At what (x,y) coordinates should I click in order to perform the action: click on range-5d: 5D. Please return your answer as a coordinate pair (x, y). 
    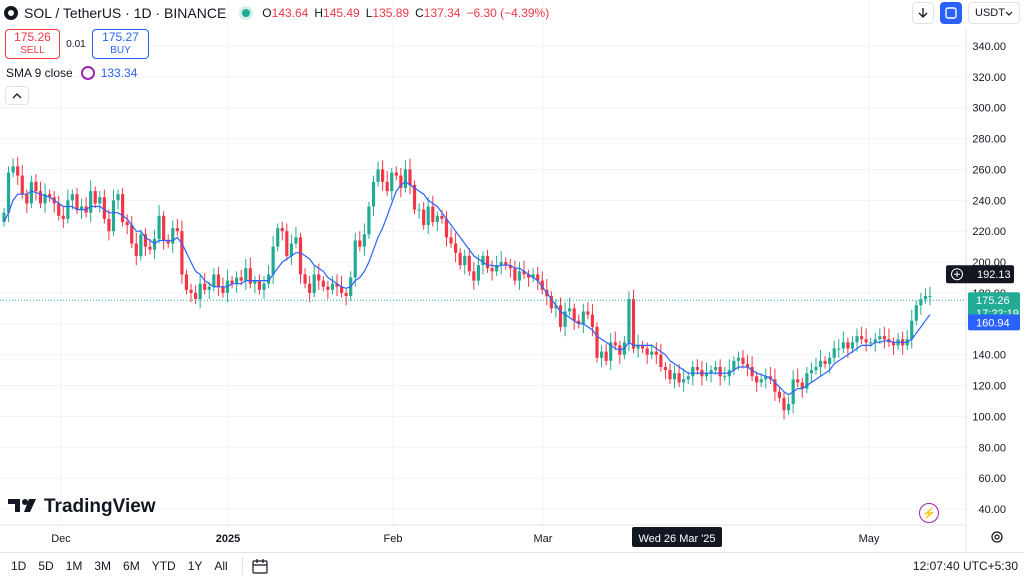
    Looking at the image, I should click on (46, 566).